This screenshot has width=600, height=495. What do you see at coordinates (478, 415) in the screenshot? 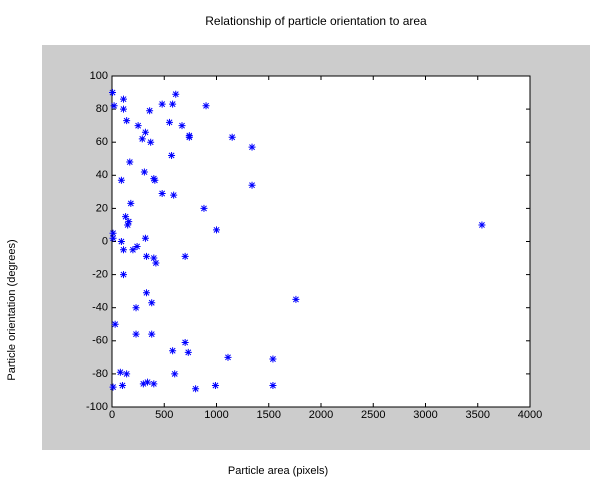
I see `x-tick-label: 3500` at bounding box center [478, 415].